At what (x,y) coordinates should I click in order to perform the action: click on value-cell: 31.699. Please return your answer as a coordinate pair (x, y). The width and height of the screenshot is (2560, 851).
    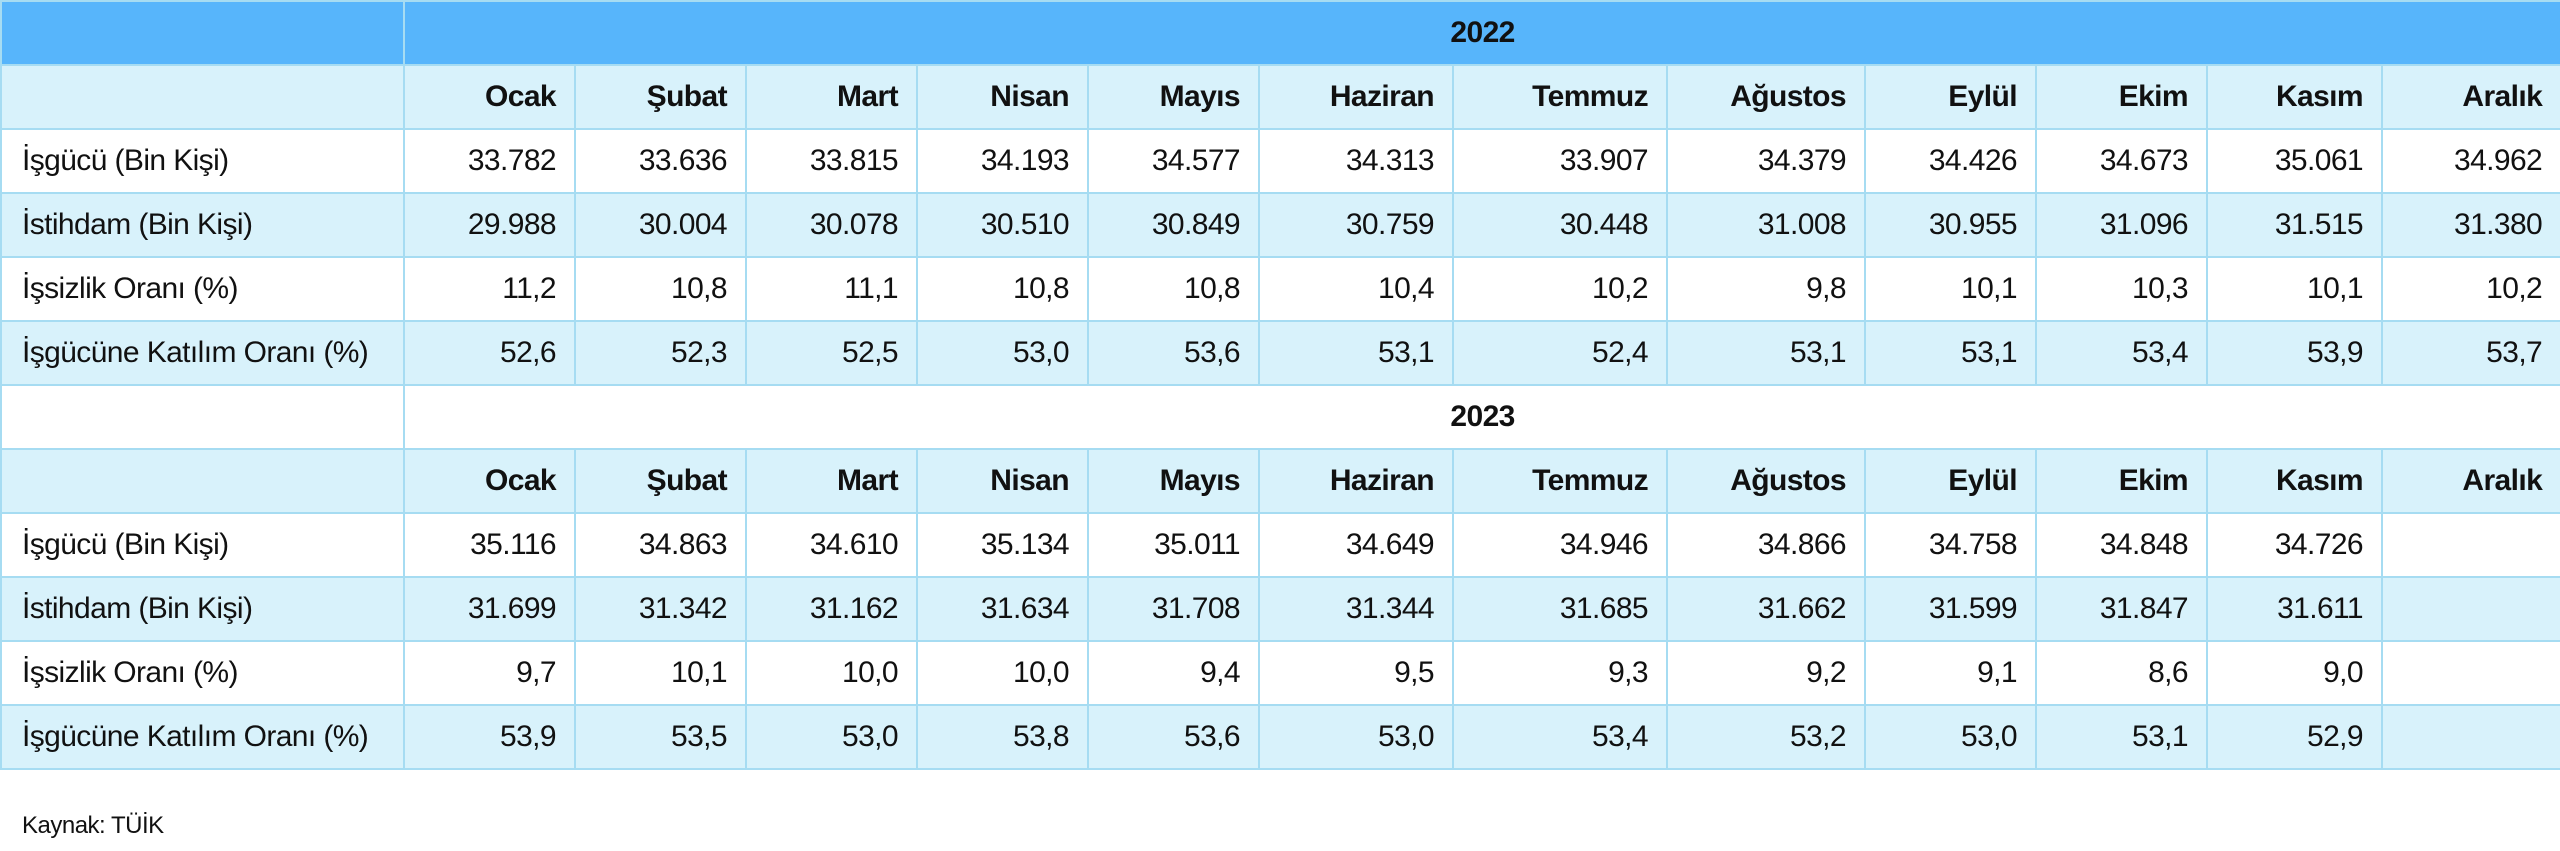
    Looking at the image, I should click on (489, 609).